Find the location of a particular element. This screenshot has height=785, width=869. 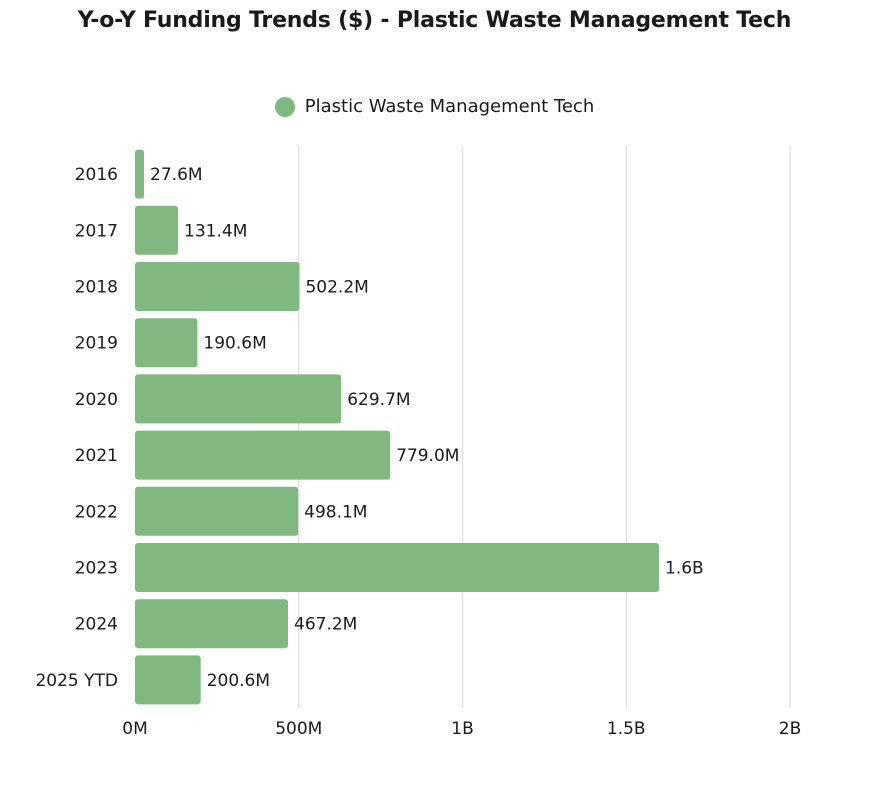

category-label: 2019 is located at coordinates (96, 344).